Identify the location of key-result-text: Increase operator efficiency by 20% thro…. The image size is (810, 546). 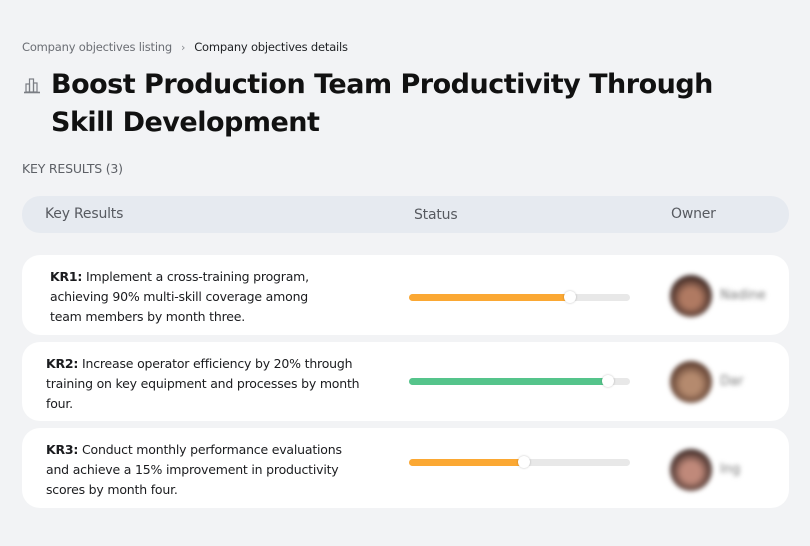
(203, 383).